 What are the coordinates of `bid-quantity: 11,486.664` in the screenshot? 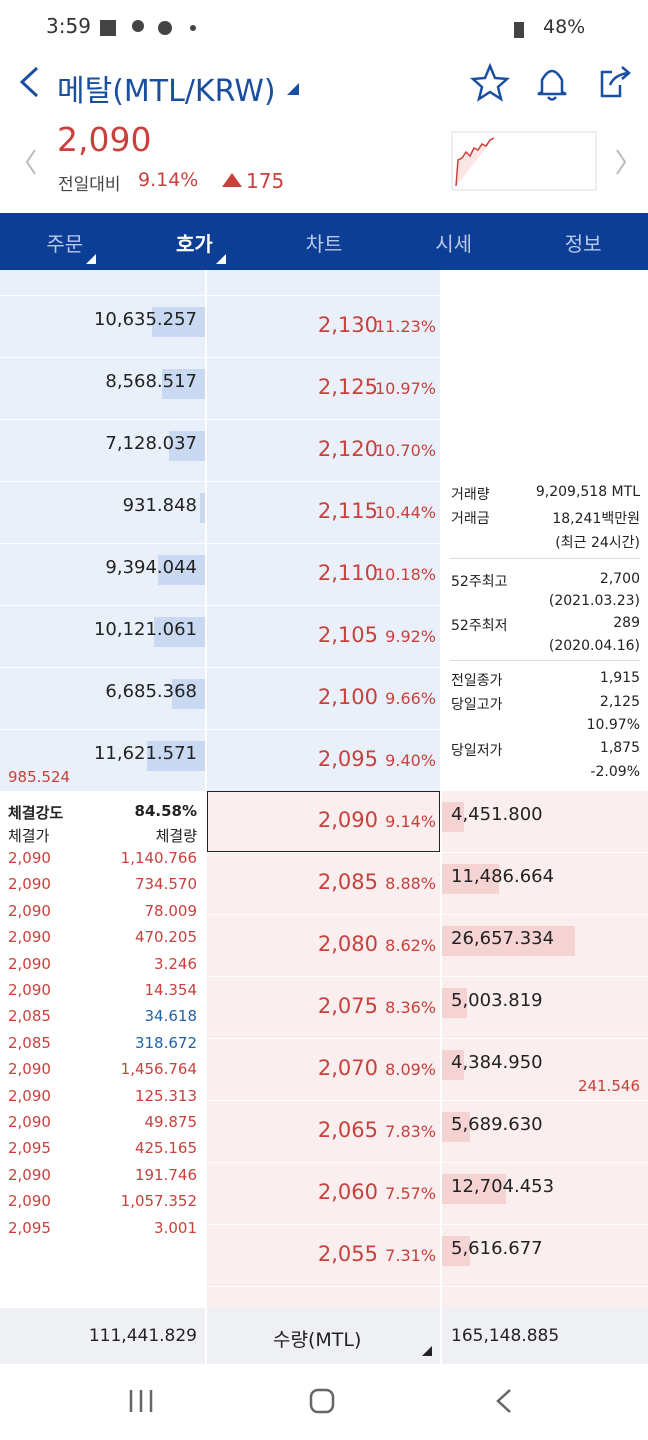 It's located at (503, 876).